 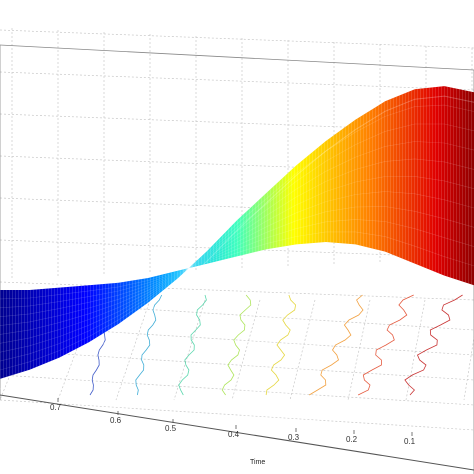 I want to click on x-axis-ticks: 0.7 0.6 0.5 0.4 0.3 0.2 0.1, so click(x=233, y=422).